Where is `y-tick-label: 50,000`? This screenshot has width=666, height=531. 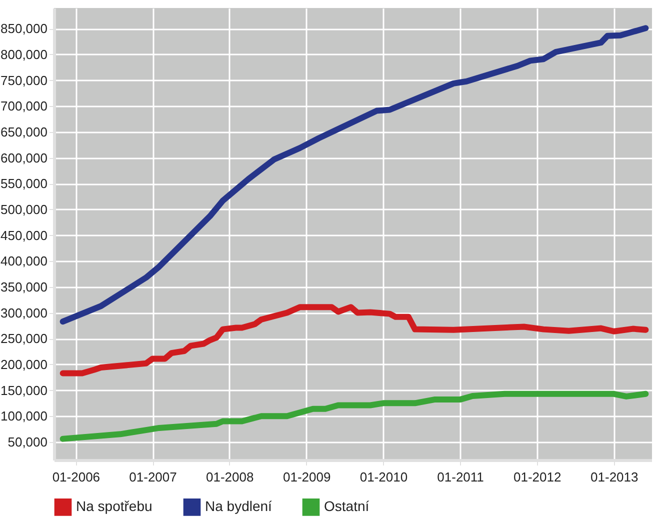
y-tick-label: 50,000 is located at coordinates (28, 442).